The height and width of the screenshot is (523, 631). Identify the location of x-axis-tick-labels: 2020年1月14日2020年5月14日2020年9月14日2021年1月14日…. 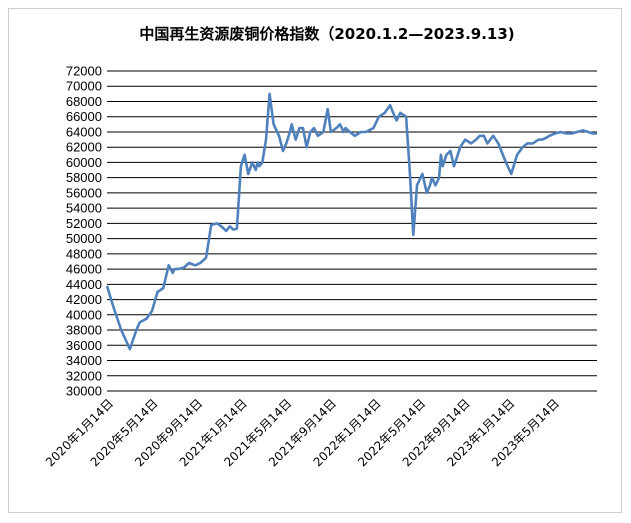
(302, 432).